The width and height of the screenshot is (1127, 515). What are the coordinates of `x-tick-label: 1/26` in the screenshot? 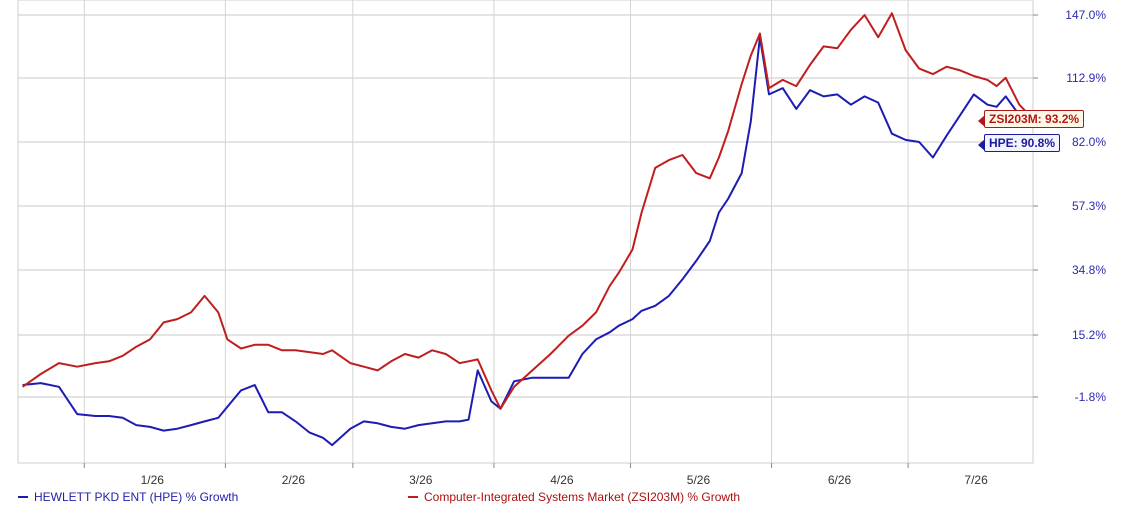 It's located at (153, 480).